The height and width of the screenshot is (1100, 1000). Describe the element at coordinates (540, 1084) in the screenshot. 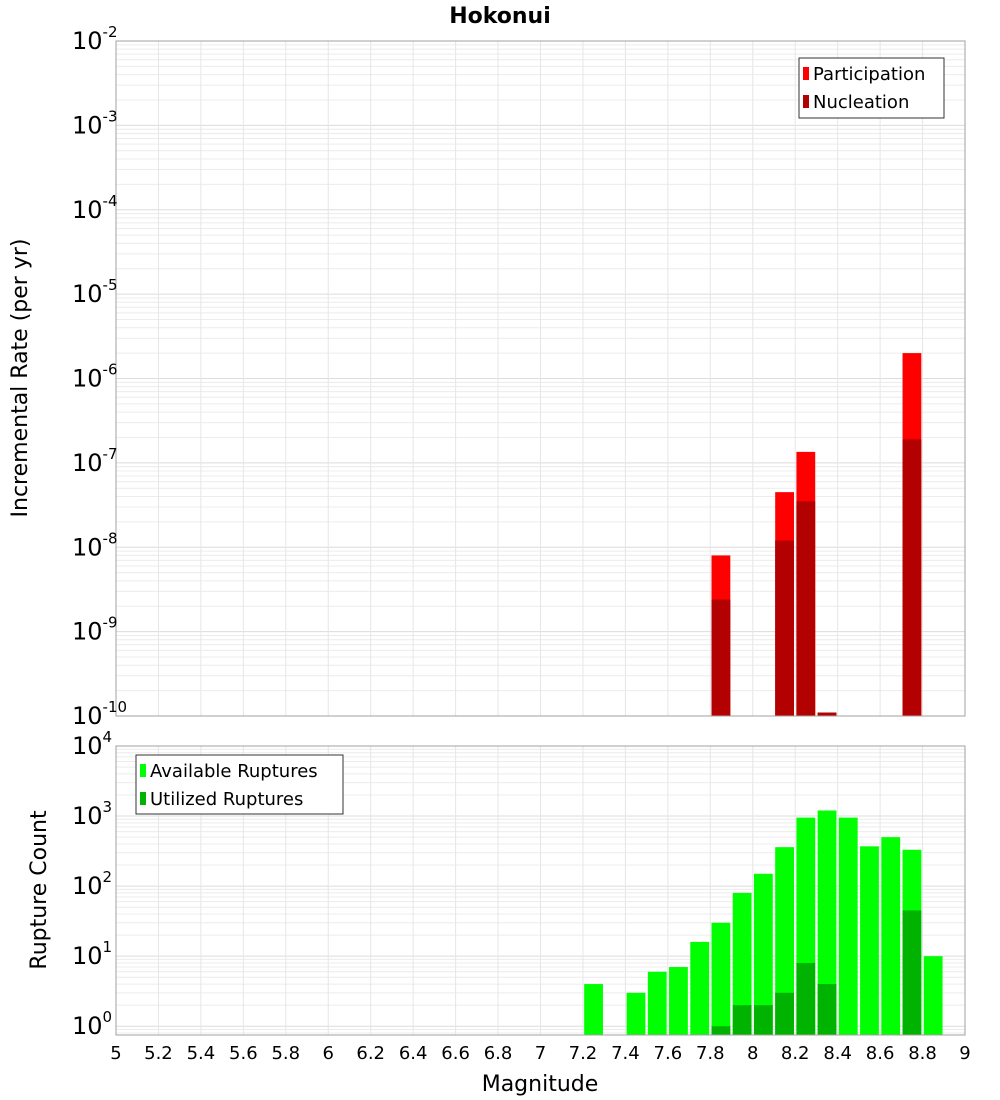

I see `x-axis-label: Magnitude` at that location.